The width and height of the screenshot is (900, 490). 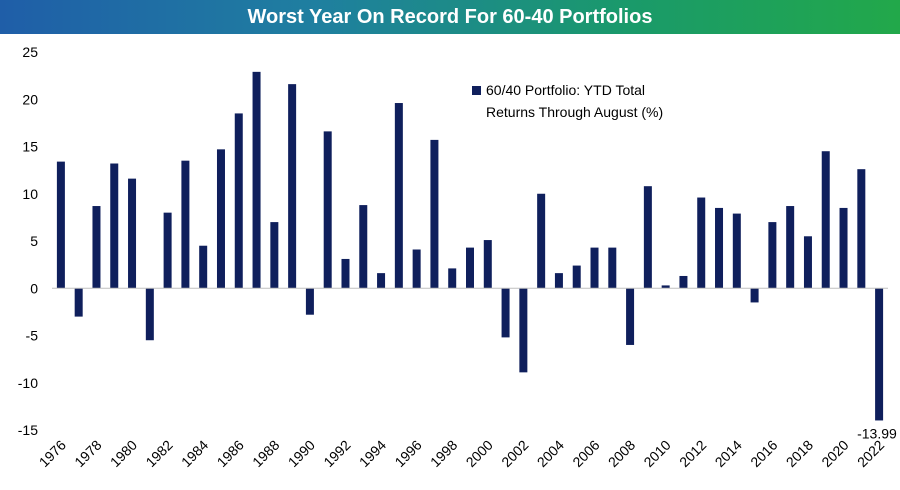 I want to click on bar-1977, so click(x=78, y=302).